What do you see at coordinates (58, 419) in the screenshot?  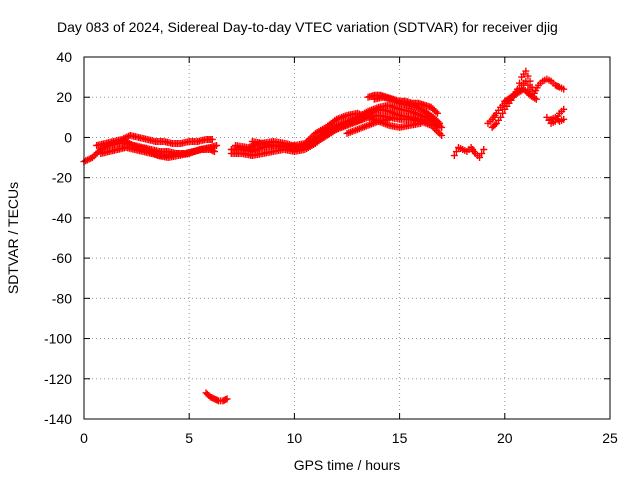 I see `y-tick-label: -140` at bounding box center [58, 419].